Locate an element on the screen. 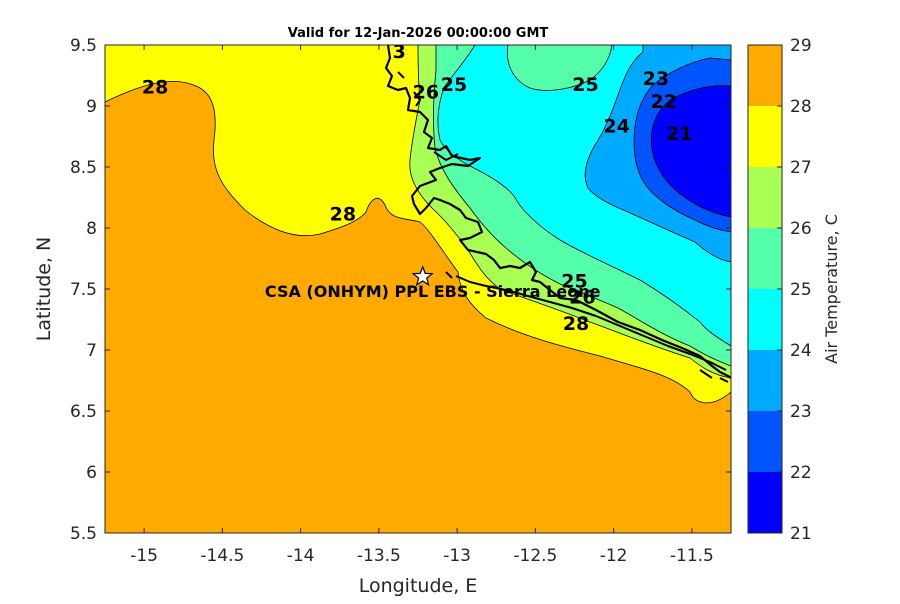  map-title: Valid for 12-Jan-2026 00:00:00 GMT is located at coordinates (418, 33).